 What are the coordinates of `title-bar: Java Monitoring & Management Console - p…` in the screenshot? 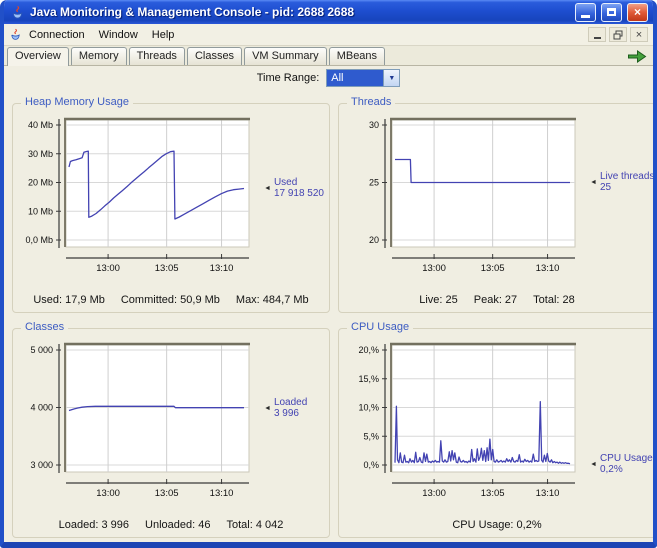 It's located at (328, 12).